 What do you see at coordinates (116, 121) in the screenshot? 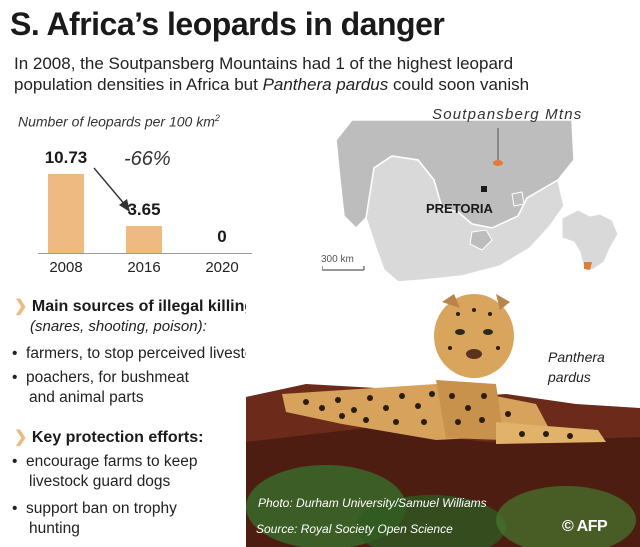
I see `chart-label-text: Number of leopards per 100 km` at bounding box center [116, 121].